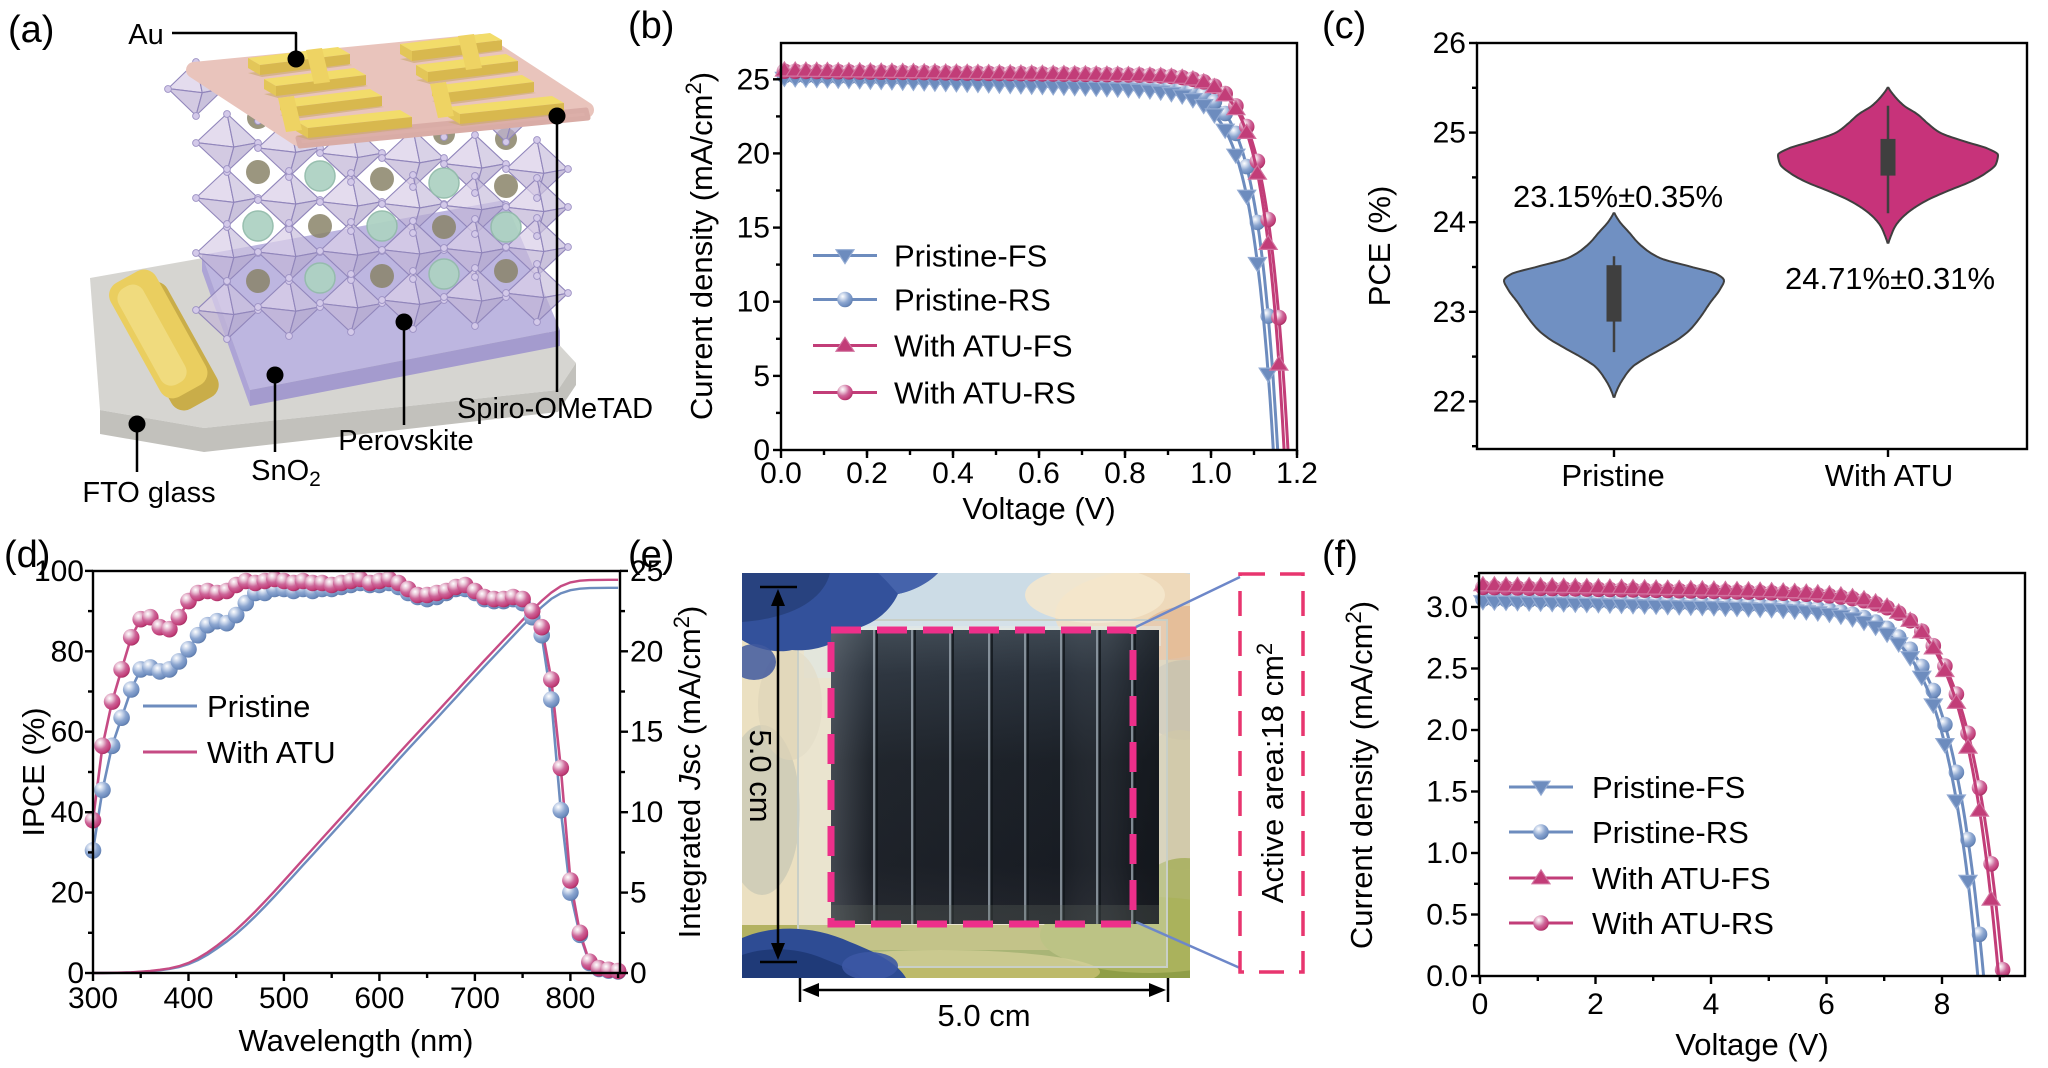 The width and height of the screenshot is (2048, 1068). I want to click on svg-text: (f), so click(1340, 555).